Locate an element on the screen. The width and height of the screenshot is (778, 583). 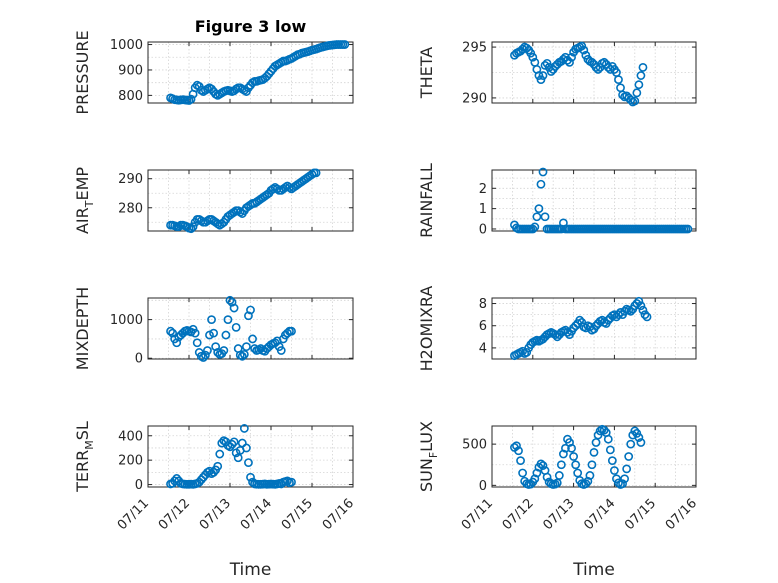
y-tick-label: 4 is located at coordinates (483, 348).